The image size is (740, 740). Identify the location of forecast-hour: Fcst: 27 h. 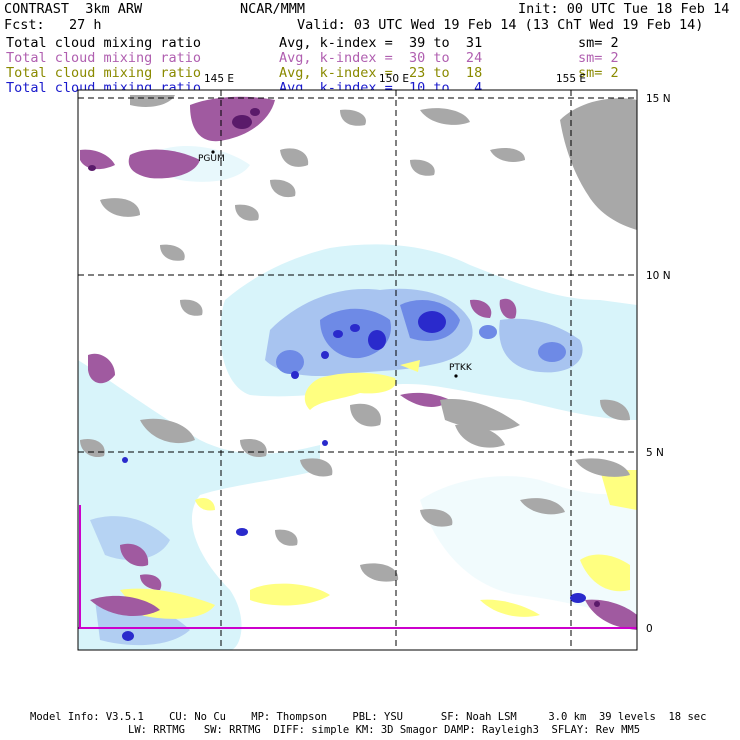
(53, 25).